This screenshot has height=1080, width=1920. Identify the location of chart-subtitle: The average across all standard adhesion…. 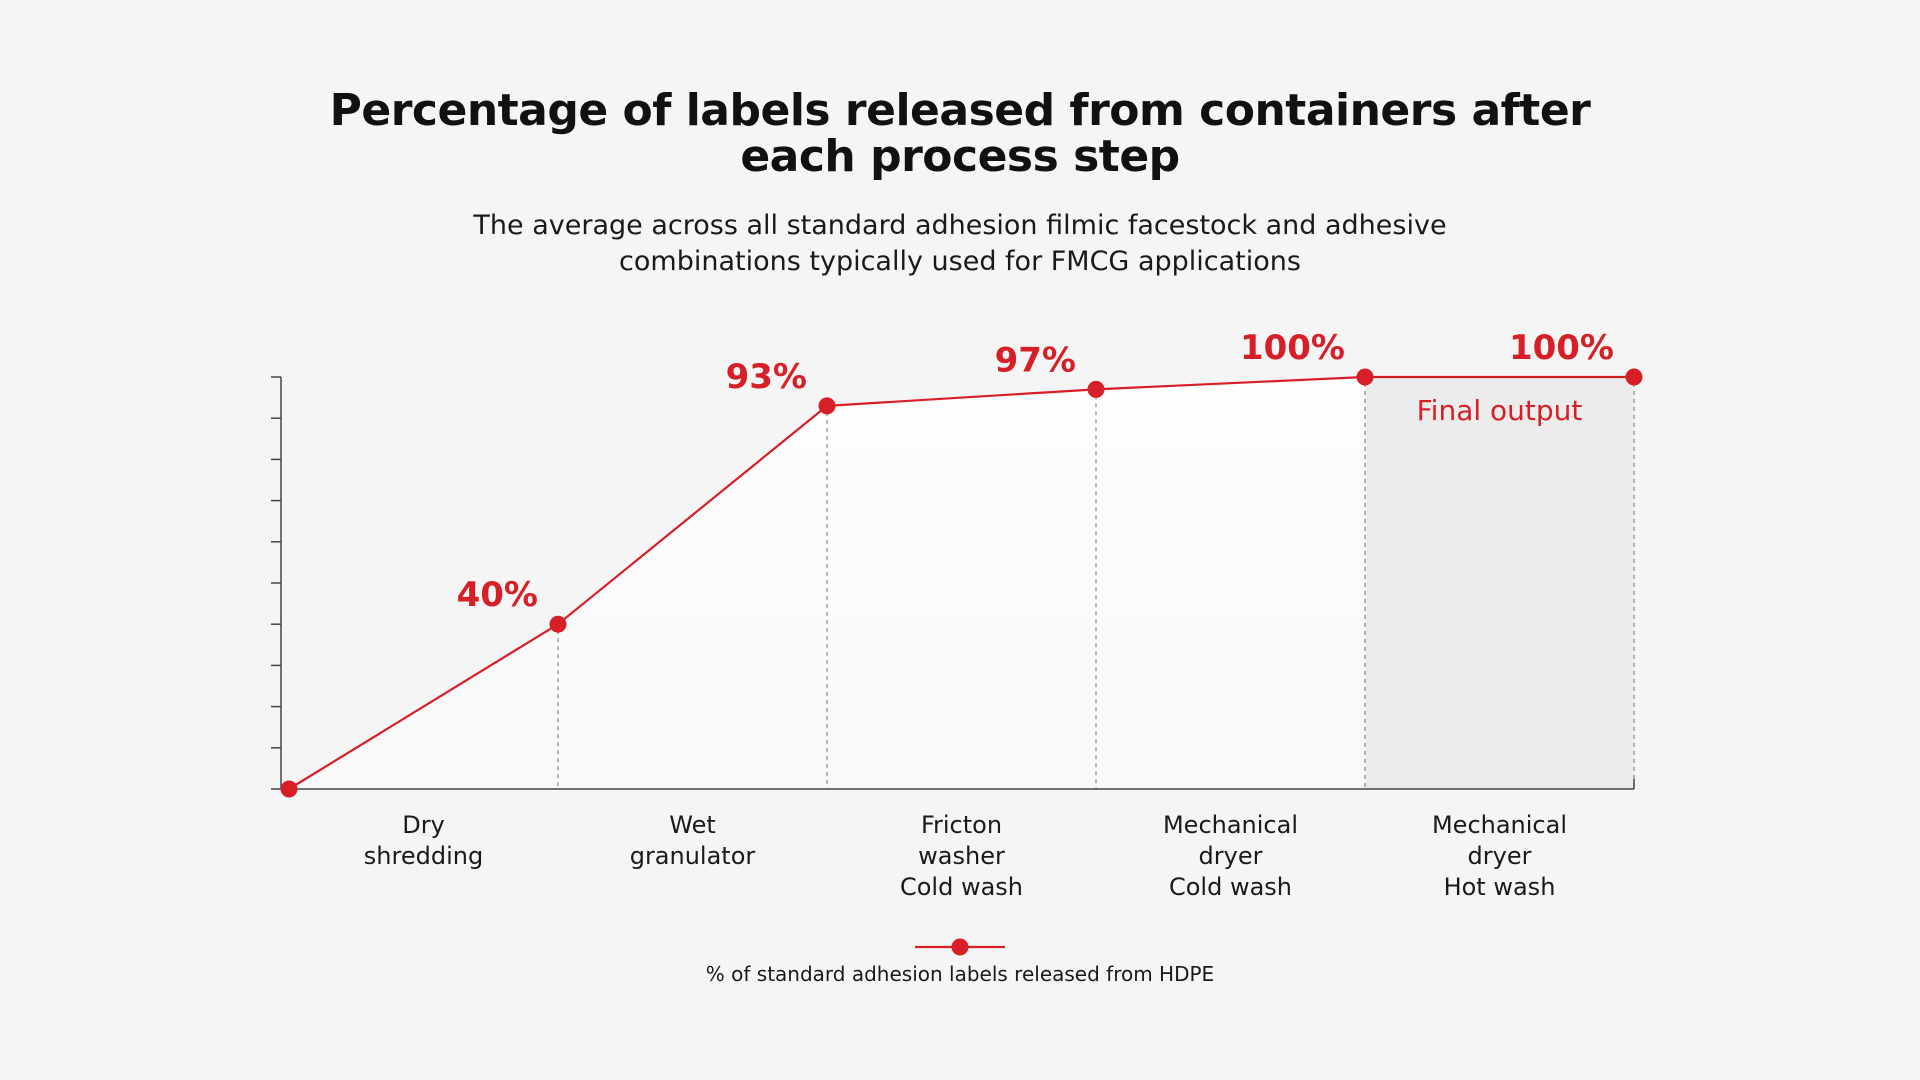
(960, 244).